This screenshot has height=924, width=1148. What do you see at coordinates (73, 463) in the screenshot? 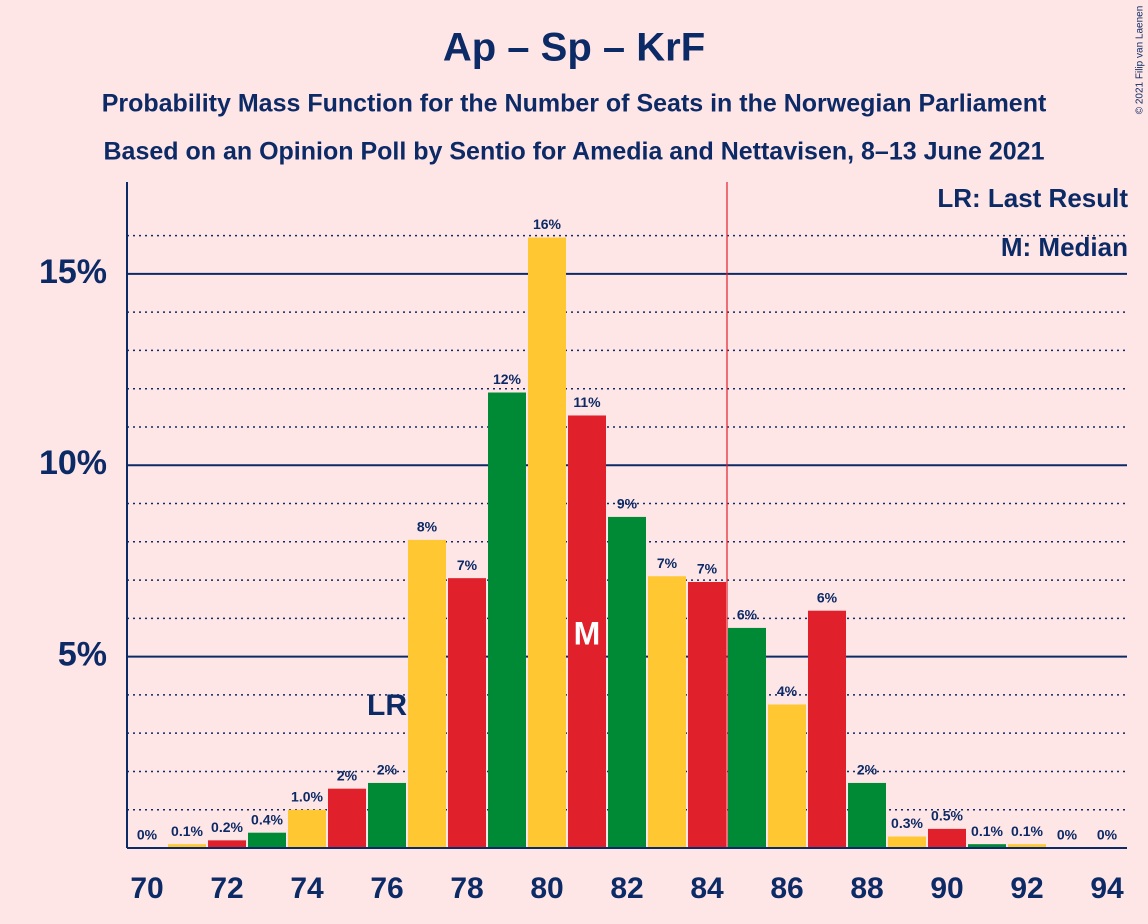
I see `y-tick-label: 10%` at bounding box center [73, 463].